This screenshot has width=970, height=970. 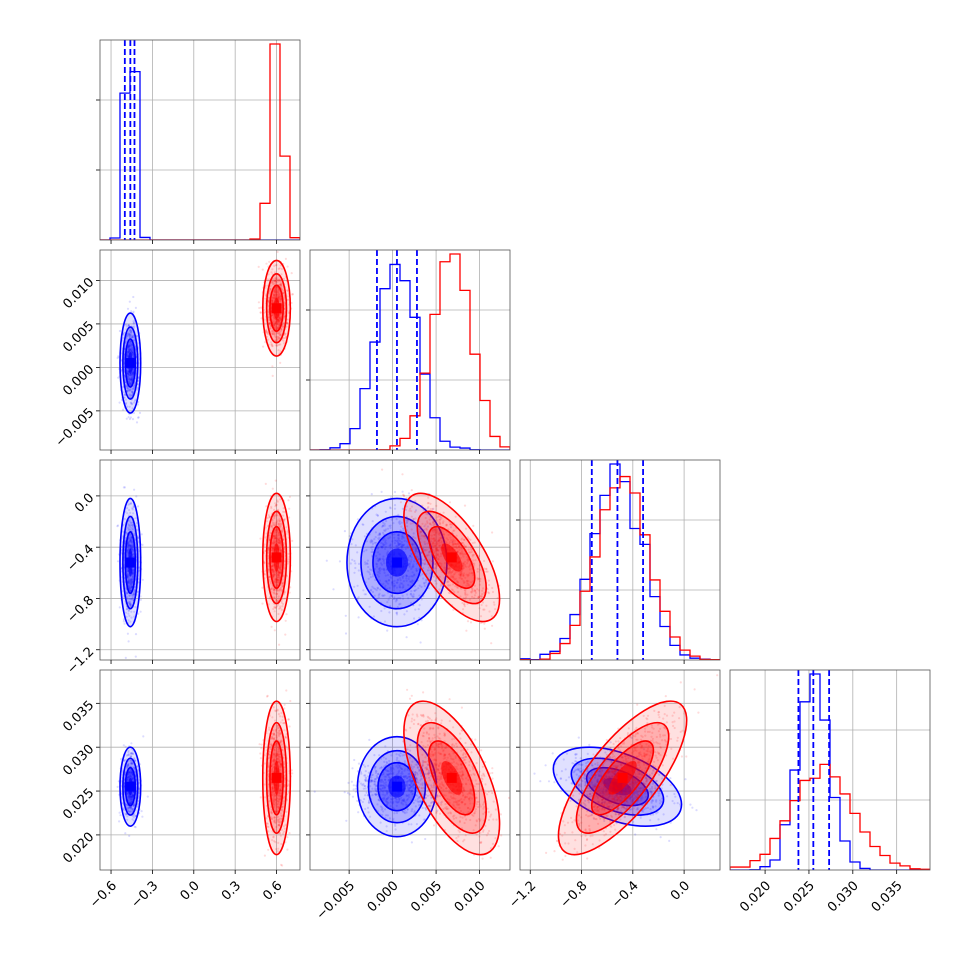 I want to click on y-tick-label: 0.005, so click(x=78, y=337).